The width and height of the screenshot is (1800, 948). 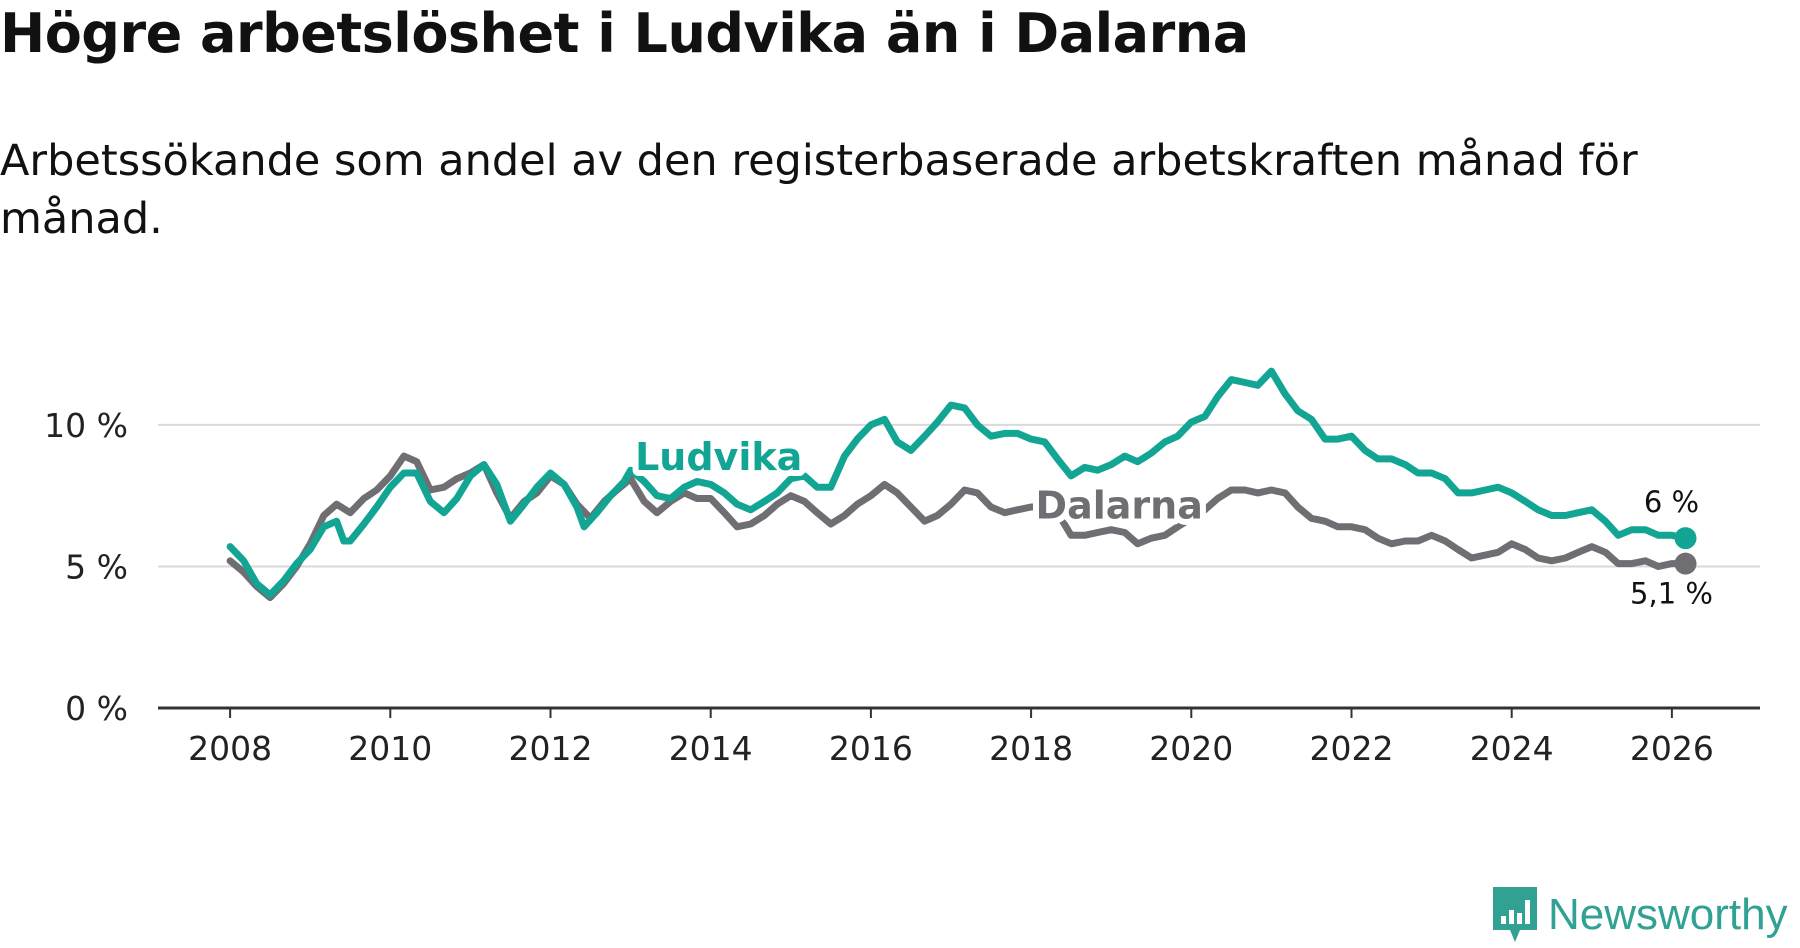 I want to click on series-label-ludvika: Ludvika, so click(x=718, y=457).